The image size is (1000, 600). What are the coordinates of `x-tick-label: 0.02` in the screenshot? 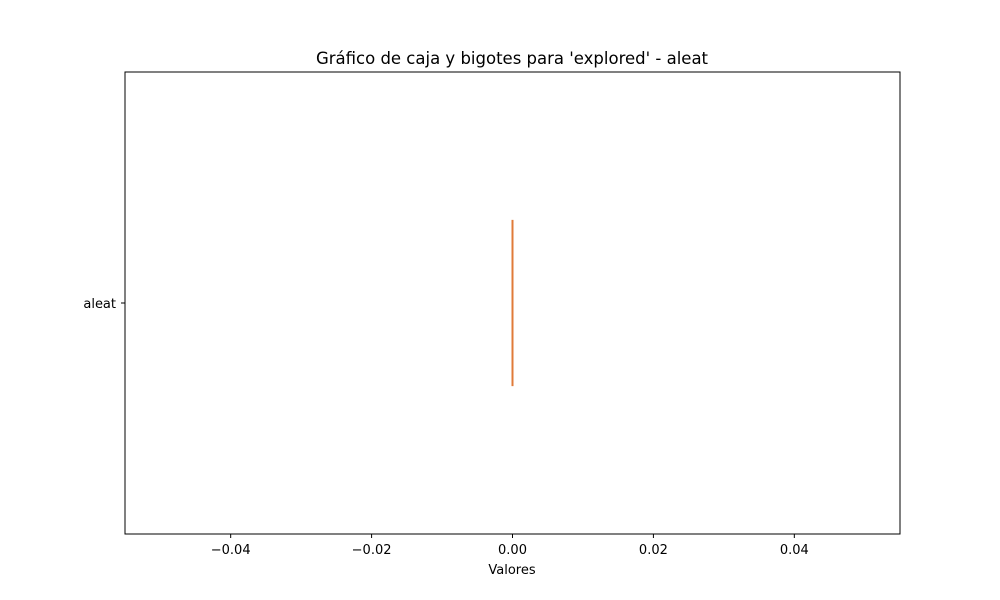 It's located at (653, 550).